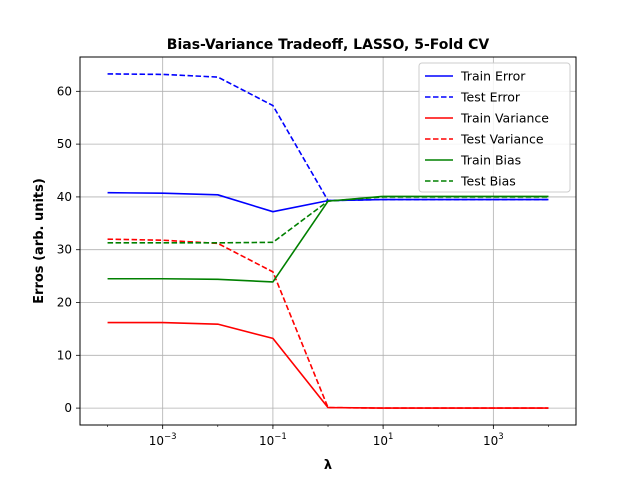 The image size is (640, 478). Describe the element at coordinates (64, 355) in the screenshot. I see `y-tick-label: 10` at that location.